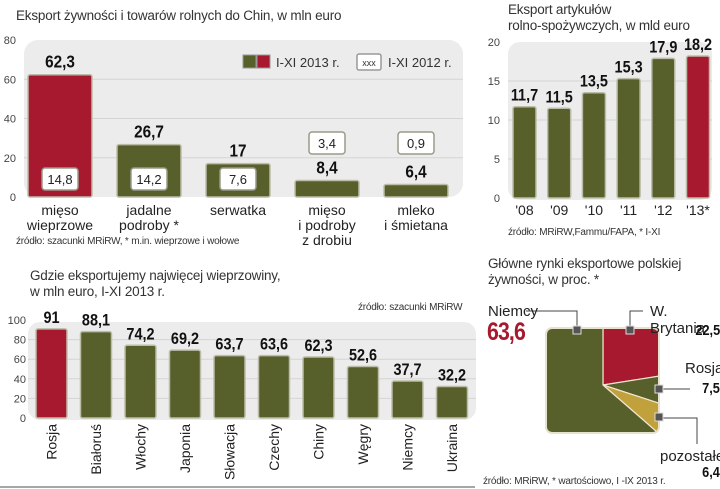  What do you see at coordinates (497, 160) in the screenshot?
I see `total-ytick-label: 5` at bounding box center [497, 160].